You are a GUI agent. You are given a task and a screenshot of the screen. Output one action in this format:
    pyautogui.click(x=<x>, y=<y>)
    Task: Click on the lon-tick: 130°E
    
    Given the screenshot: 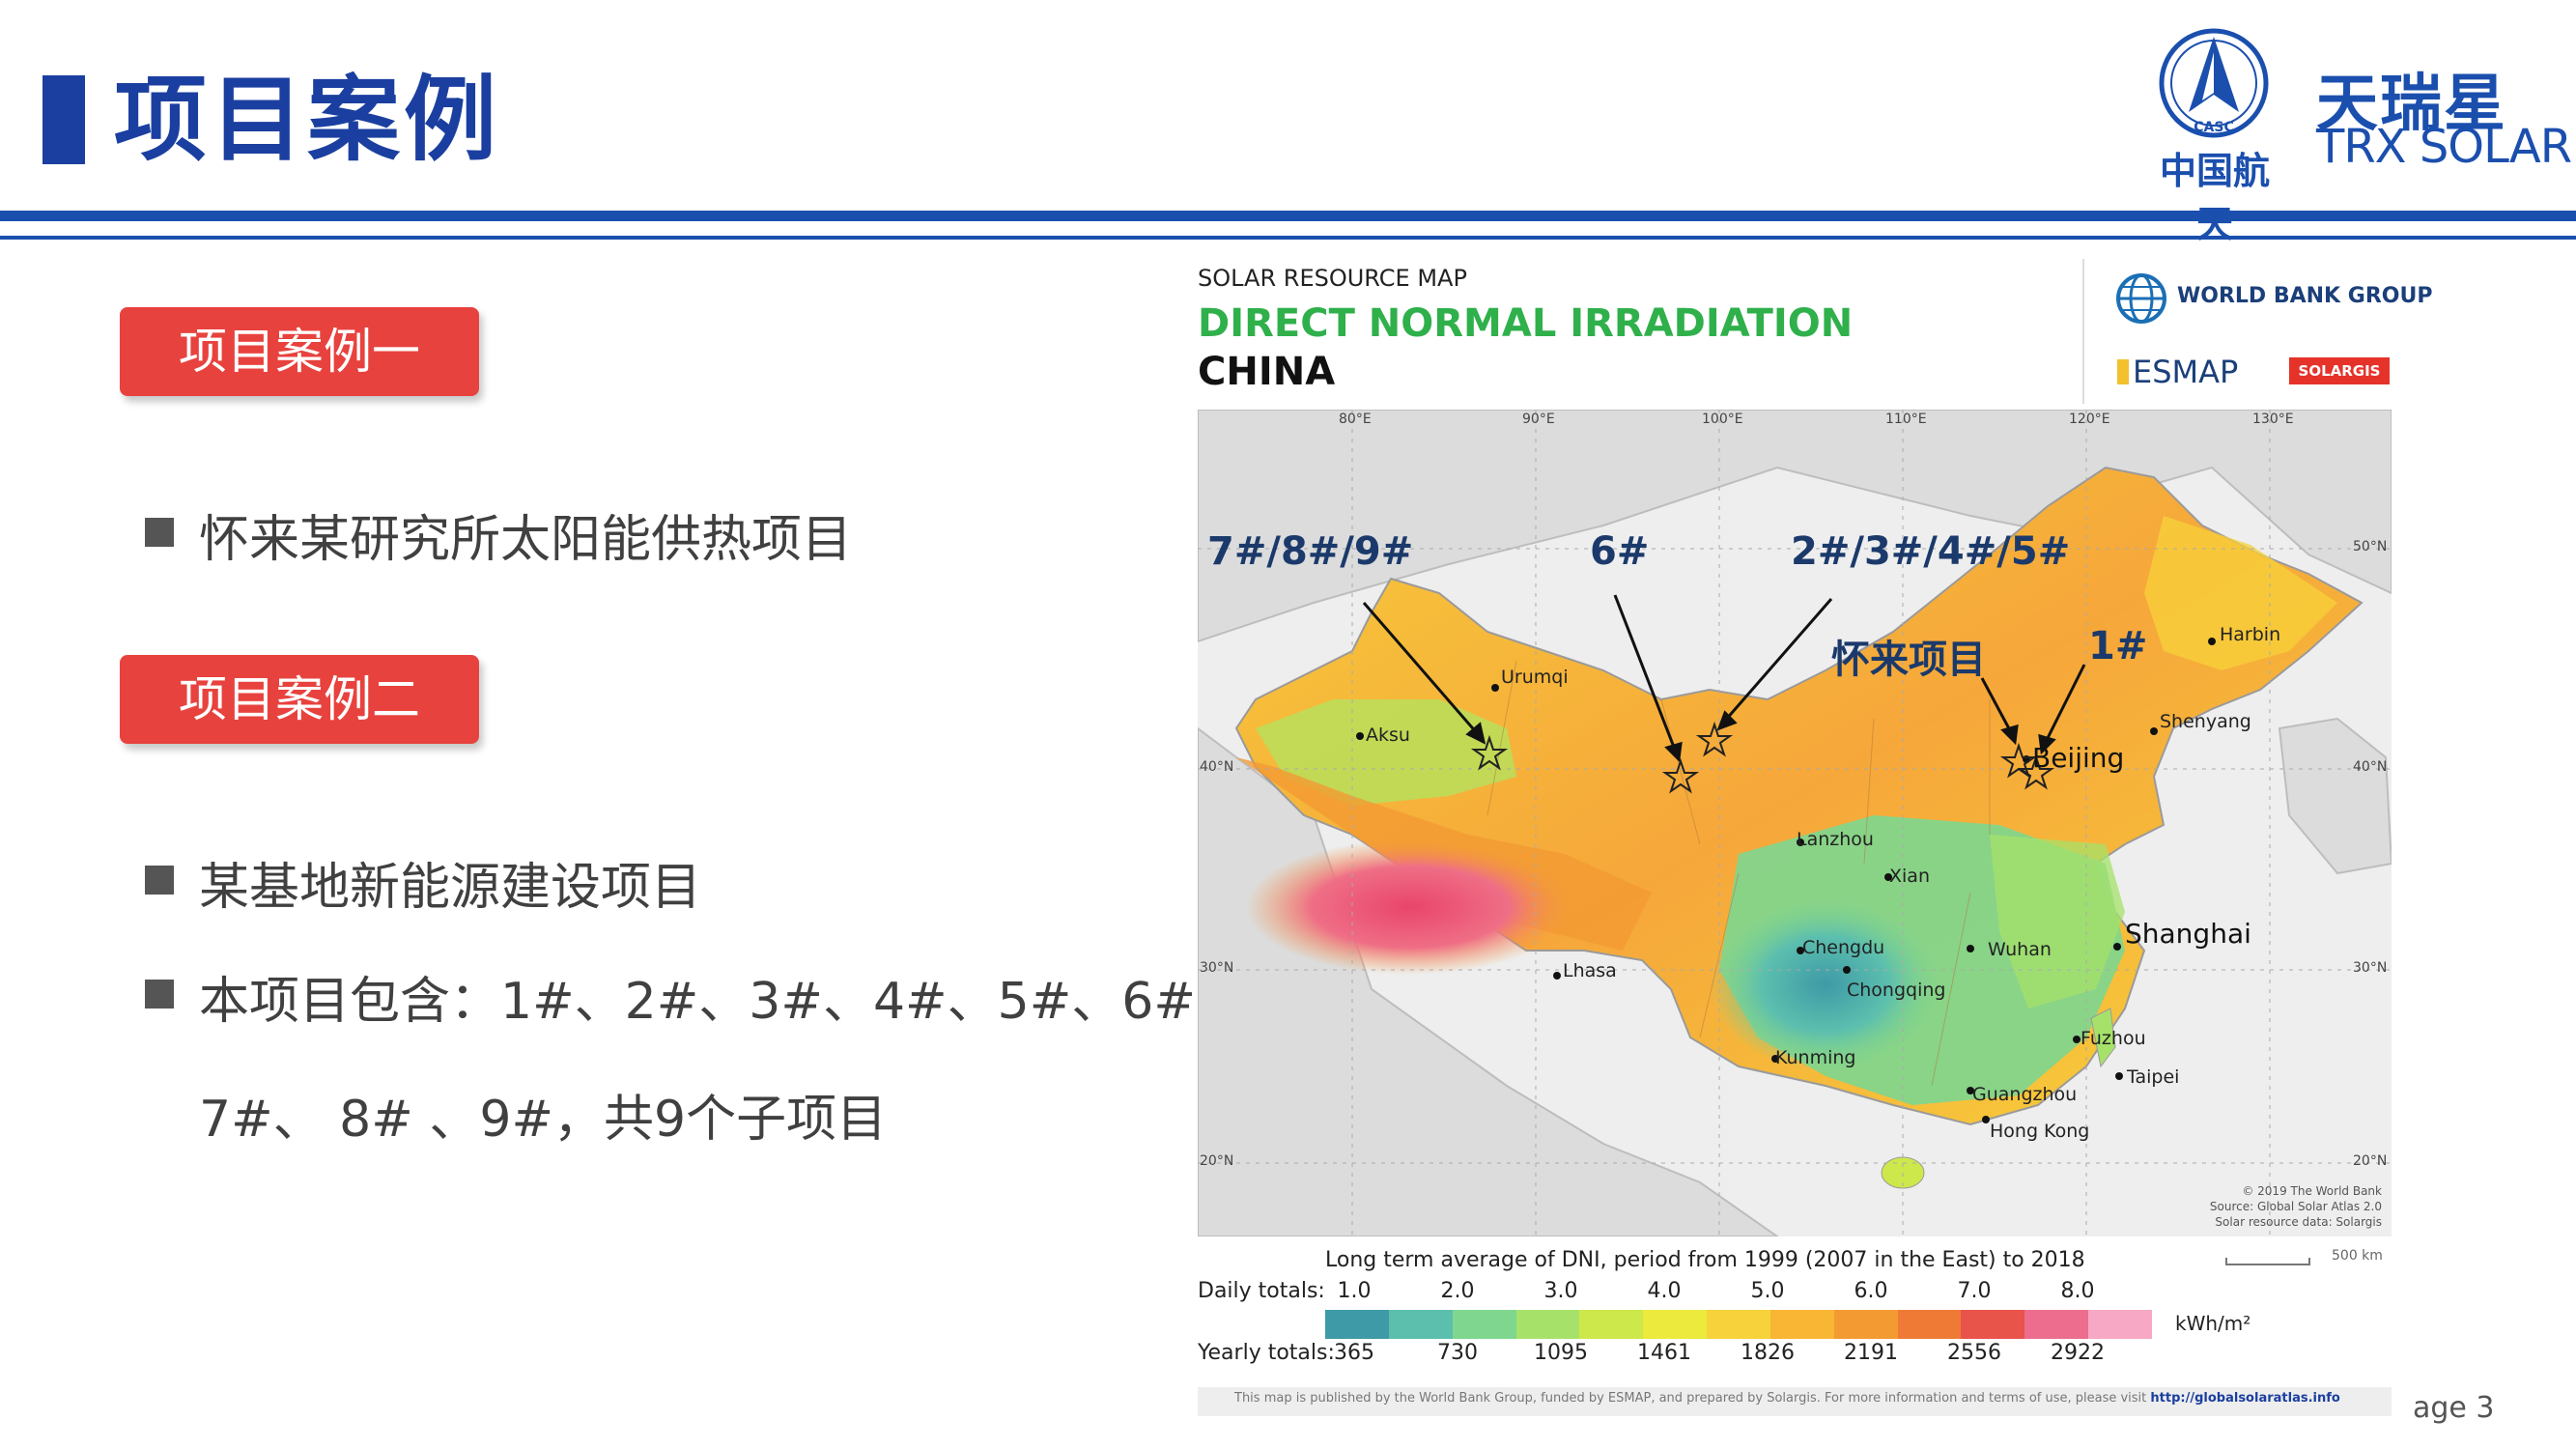 What is the action you would take?
    pyautogui.click(x=2273, y=419)
    